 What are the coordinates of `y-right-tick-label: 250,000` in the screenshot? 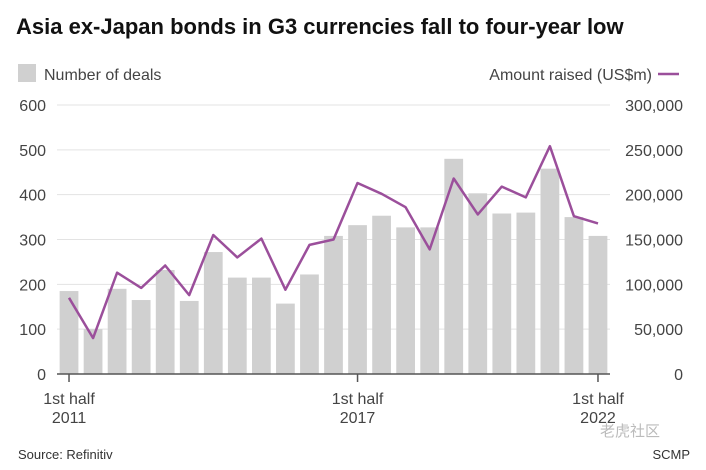 It's located at (654, 151).